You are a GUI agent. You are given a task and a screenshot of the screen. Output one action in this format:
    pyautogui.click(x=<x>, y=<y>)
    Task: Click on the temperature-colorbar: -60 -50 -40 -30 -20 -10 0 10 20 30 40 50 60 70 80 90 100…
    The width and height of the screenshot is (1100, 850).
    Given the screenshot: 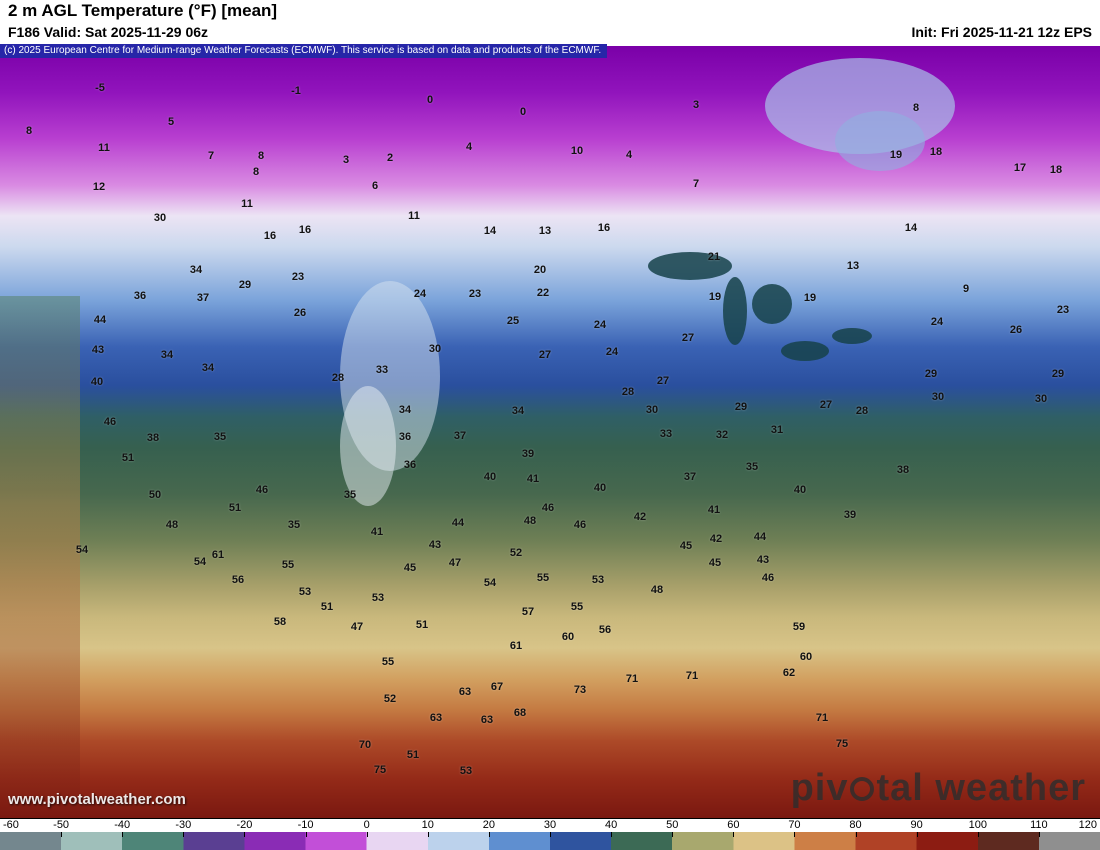 What is the action you would take?
    pyautogui.click(x=550, y=834)
    